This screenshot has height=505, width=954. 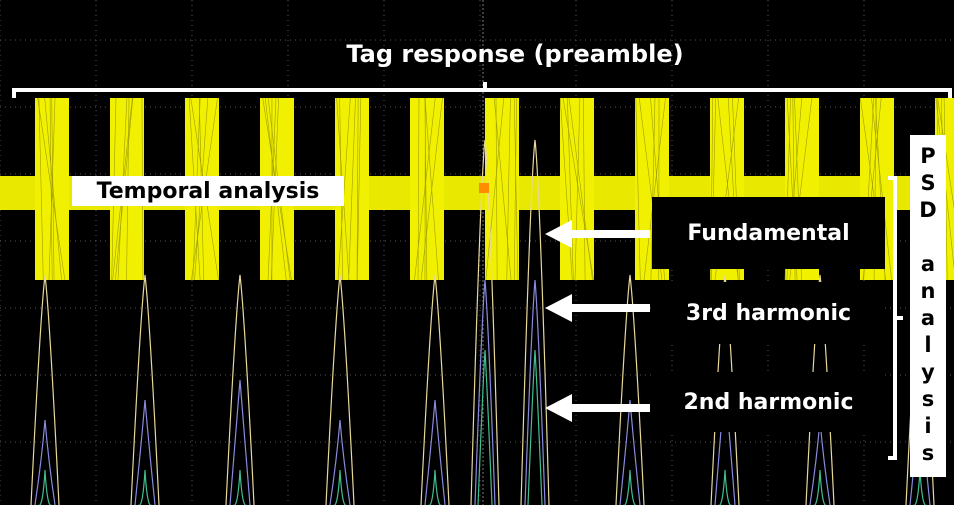 I want to click on fundamental-label: Fundamental, so click(x=768, y=233).